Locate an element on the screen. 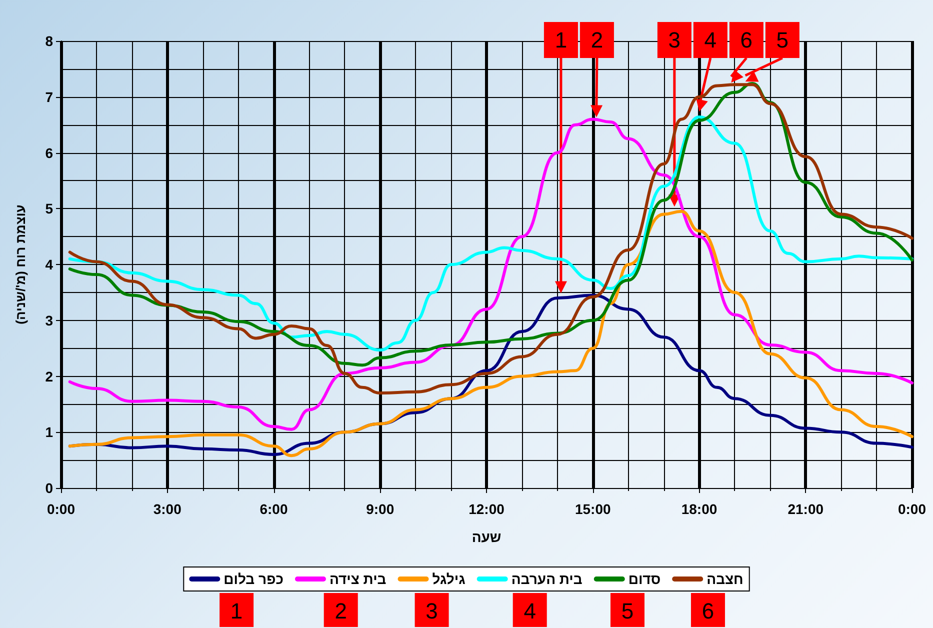  legend-label: בית צידה is located at coordinates (357, 579).